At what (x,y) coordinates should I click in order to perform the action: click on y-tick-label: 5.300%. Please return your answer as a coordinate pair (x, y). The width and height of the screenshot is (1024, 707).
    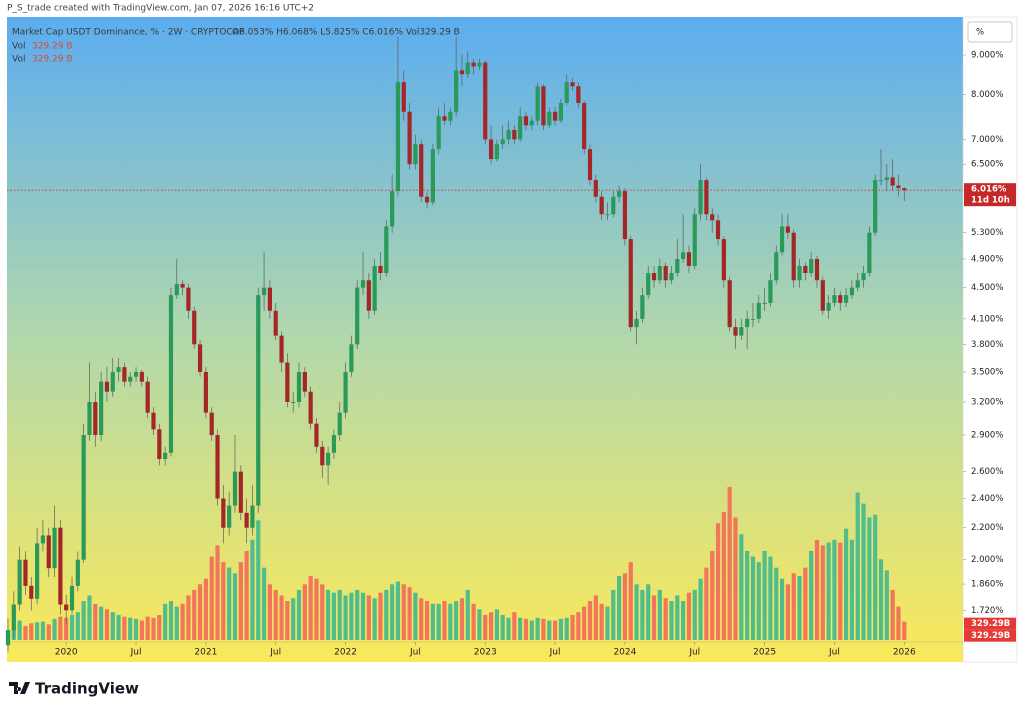
    Looking at the image, I should click on (987, 233).